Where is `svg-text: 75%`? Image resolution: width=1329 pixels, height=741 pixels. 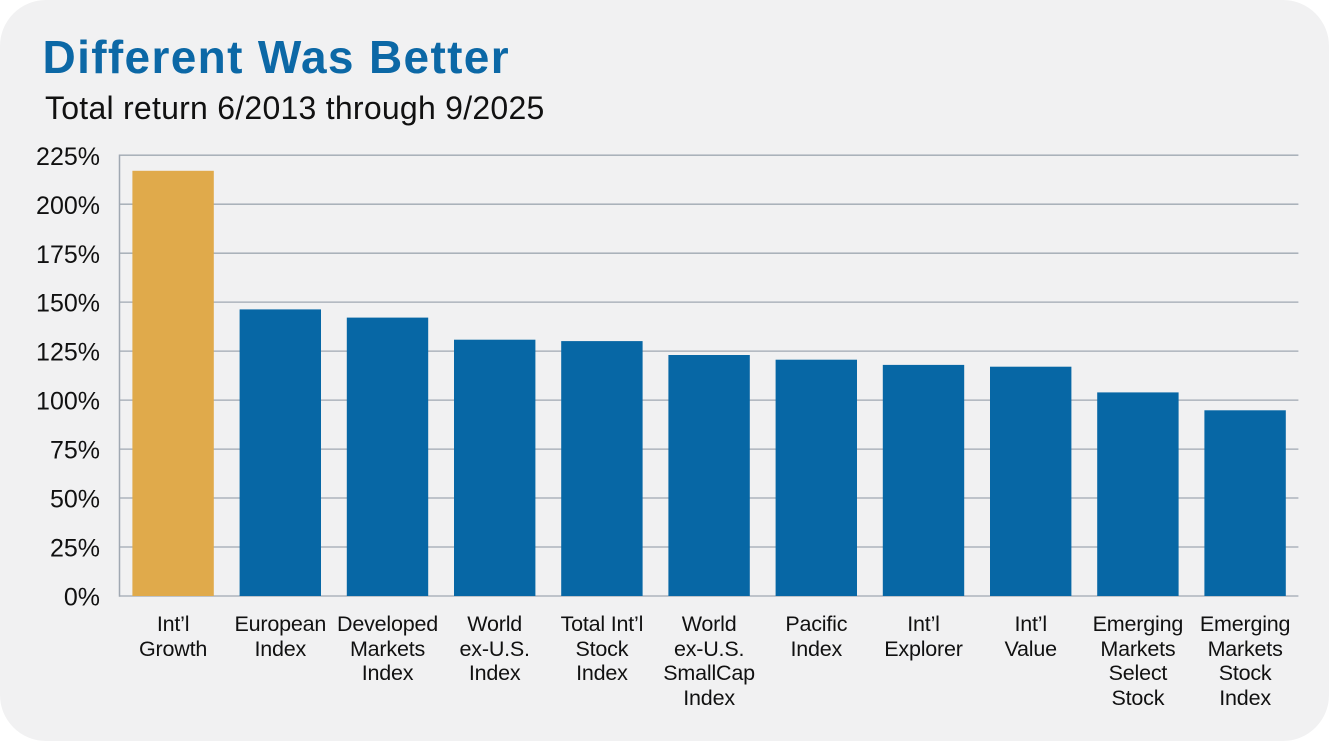
svg-text: 75% is located at coordinates (75, 451).